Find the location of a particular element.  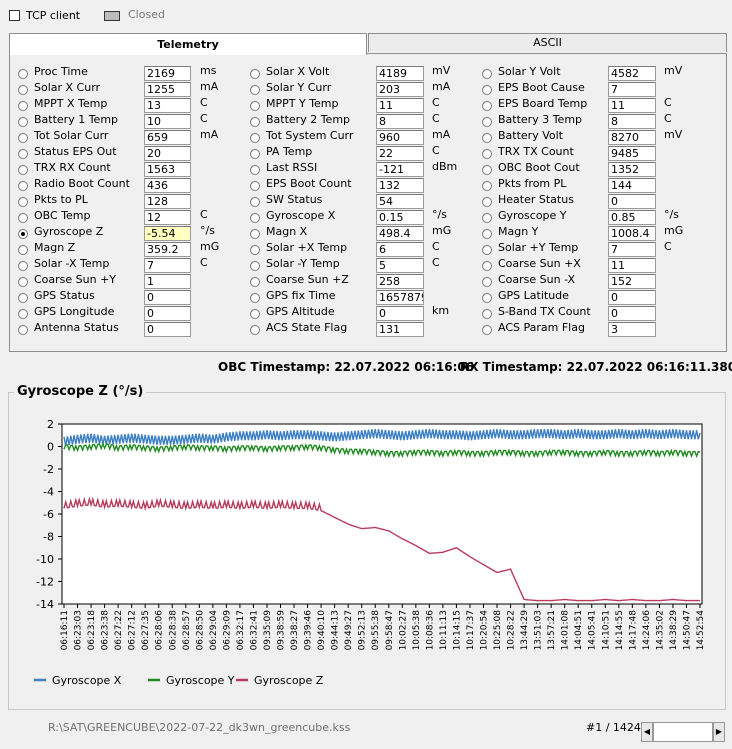

tab-telemetry-label: Telemetry is located at coordinates (188, 44).